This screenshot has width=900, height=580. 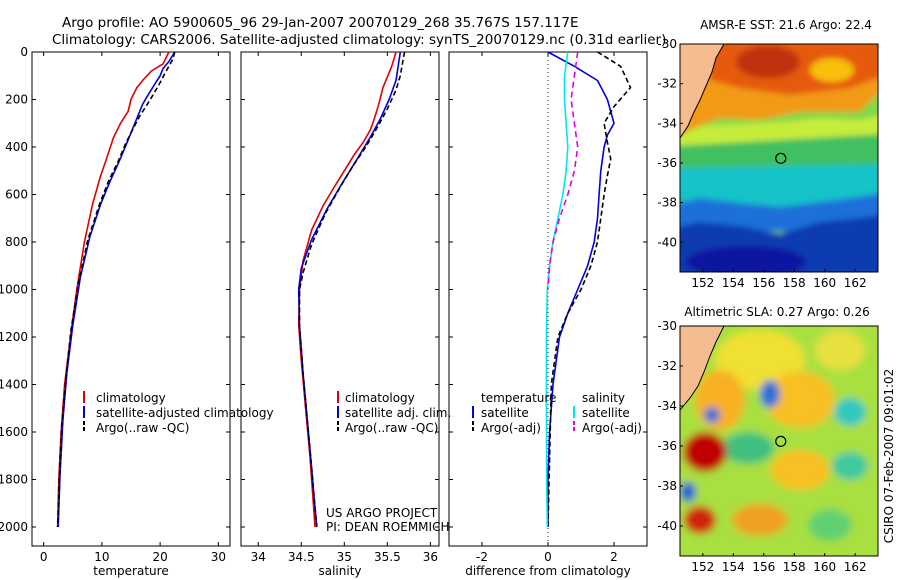 I want to click on y-tick-label: 200, so click(x=16, y=100).